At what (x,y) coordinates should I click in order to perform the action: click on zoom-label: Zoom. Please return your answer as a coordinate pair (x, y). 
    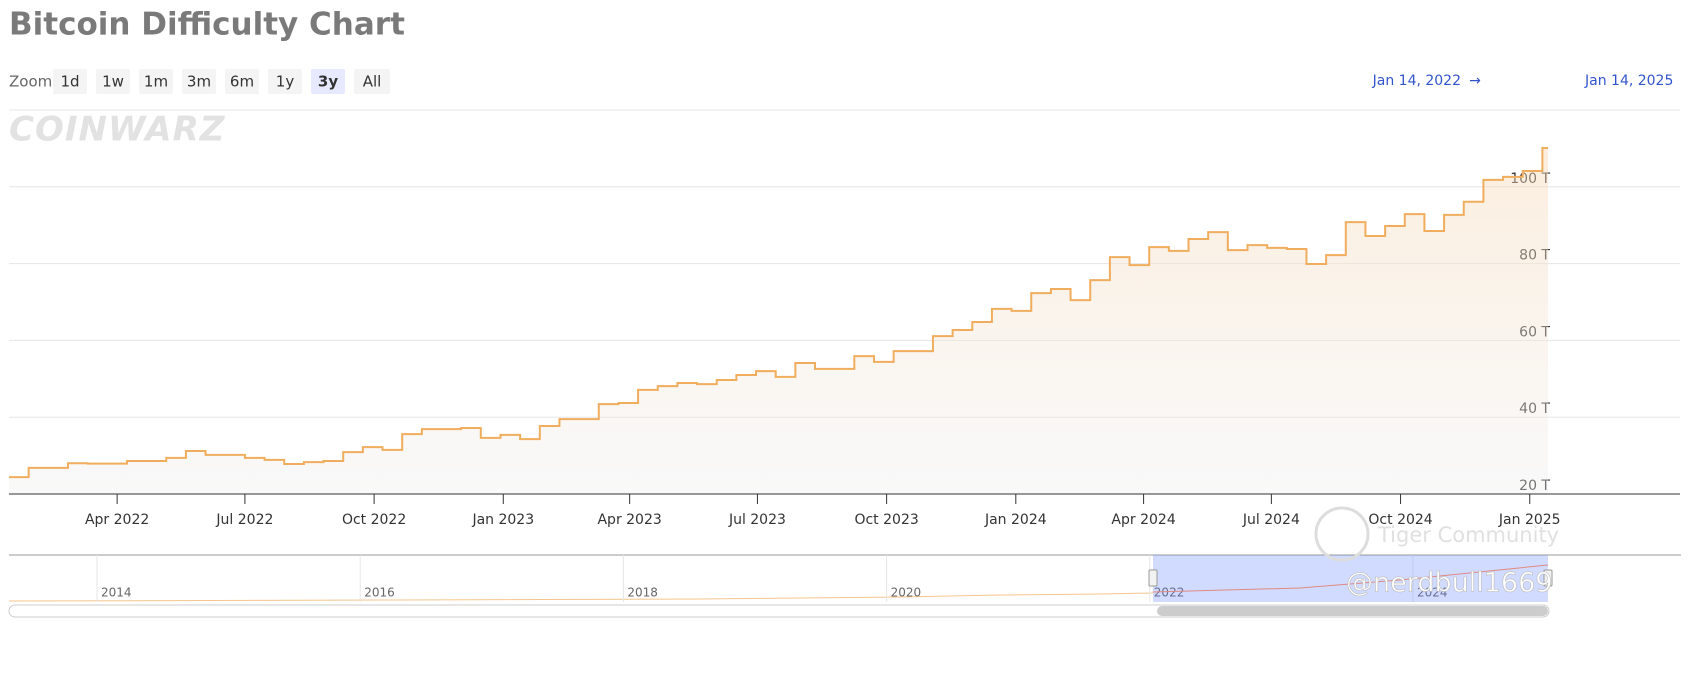
    Looking at the image, I should click on (30, 82).